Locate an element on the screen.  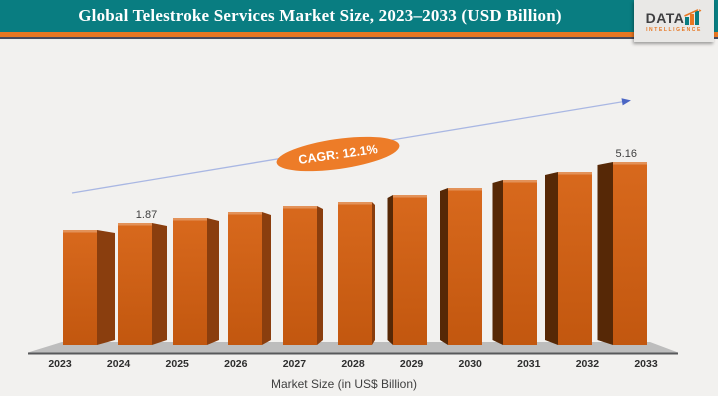
year-label-2023: 2023 is located at coordinates (60, 364).